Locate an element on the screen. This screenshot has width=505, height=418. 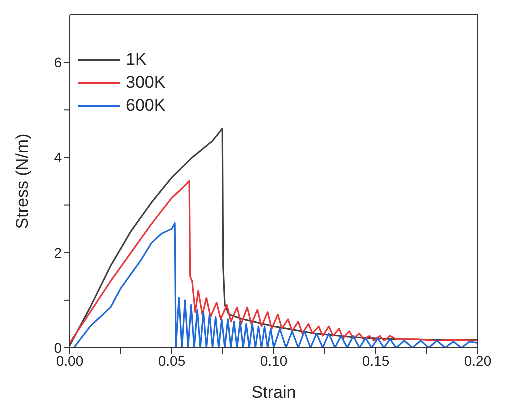
y-tick-label: 2 is located at coordinates (58, 252).